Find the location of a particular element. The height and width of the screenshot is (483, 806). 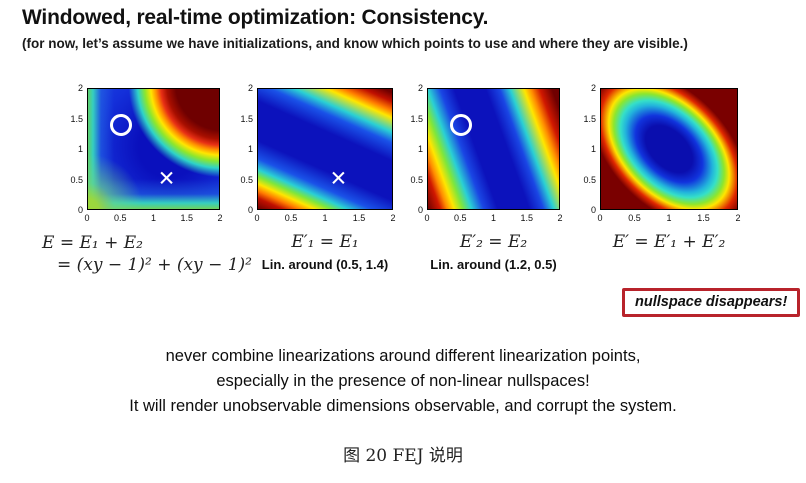

linearization-note: Lin. around (0.5, 1.4) is located at coordinates (325, 264).